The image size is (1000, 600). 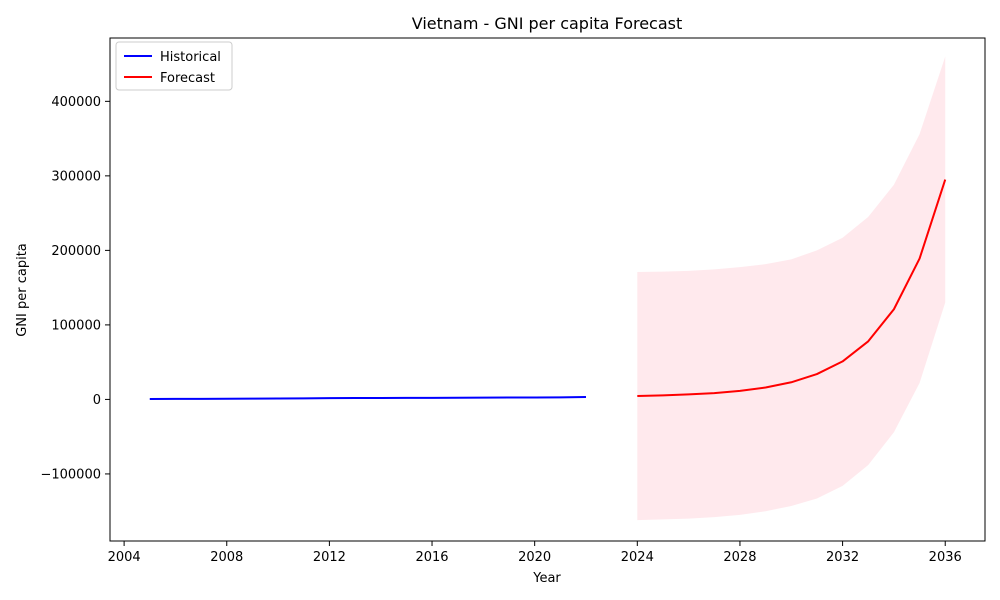 I want to click on y-tick-label: 300000, so click(x=76, y=176).